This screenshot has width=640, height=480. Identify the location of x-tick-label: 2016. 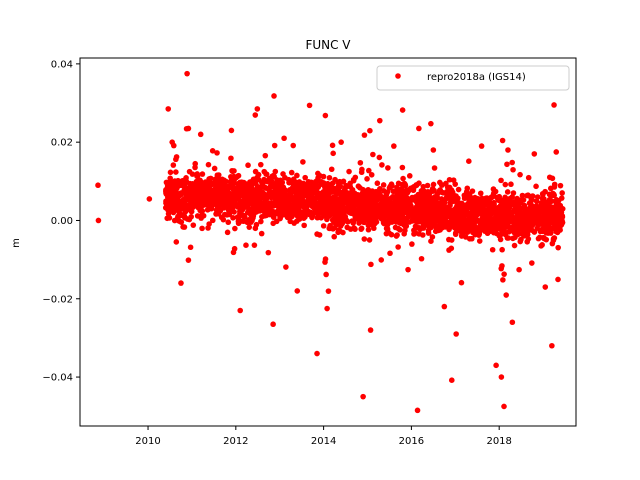
(411, 441).